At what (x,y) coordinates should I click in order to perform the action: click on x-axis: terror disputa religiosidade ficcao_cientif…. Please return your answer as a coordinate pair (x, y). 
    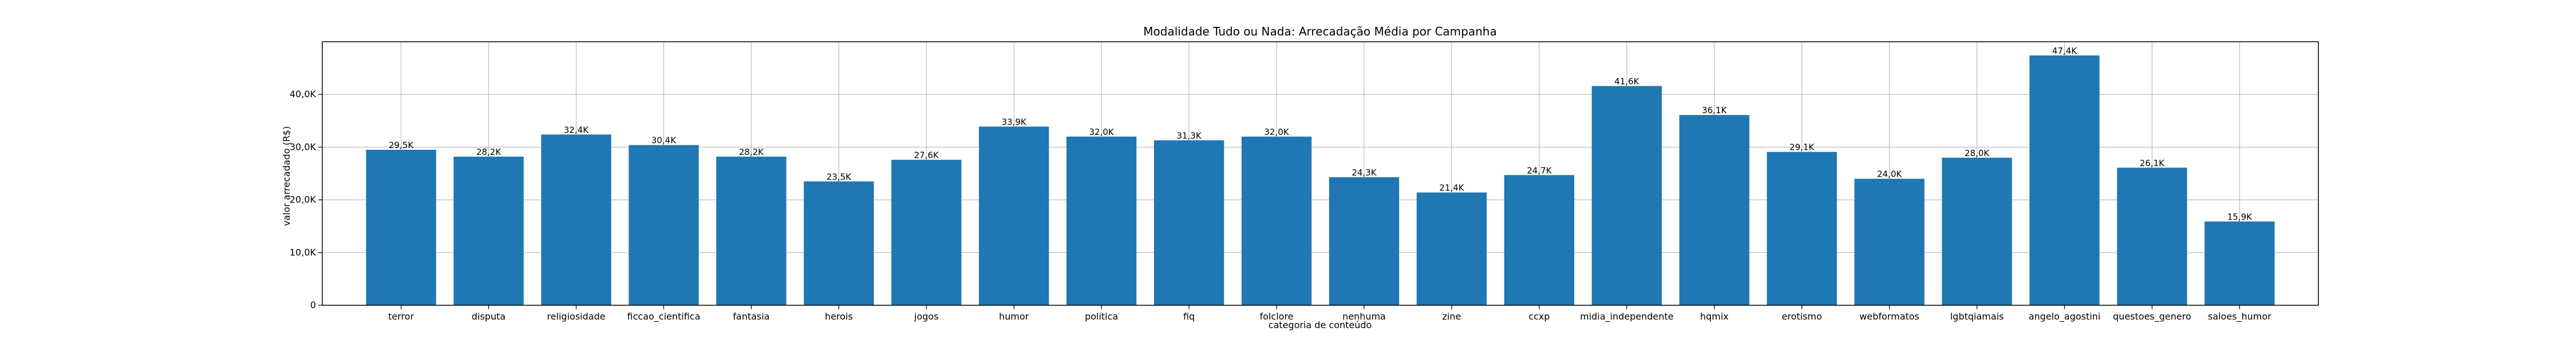
    Looking at the image, I should click on (1329, 313).